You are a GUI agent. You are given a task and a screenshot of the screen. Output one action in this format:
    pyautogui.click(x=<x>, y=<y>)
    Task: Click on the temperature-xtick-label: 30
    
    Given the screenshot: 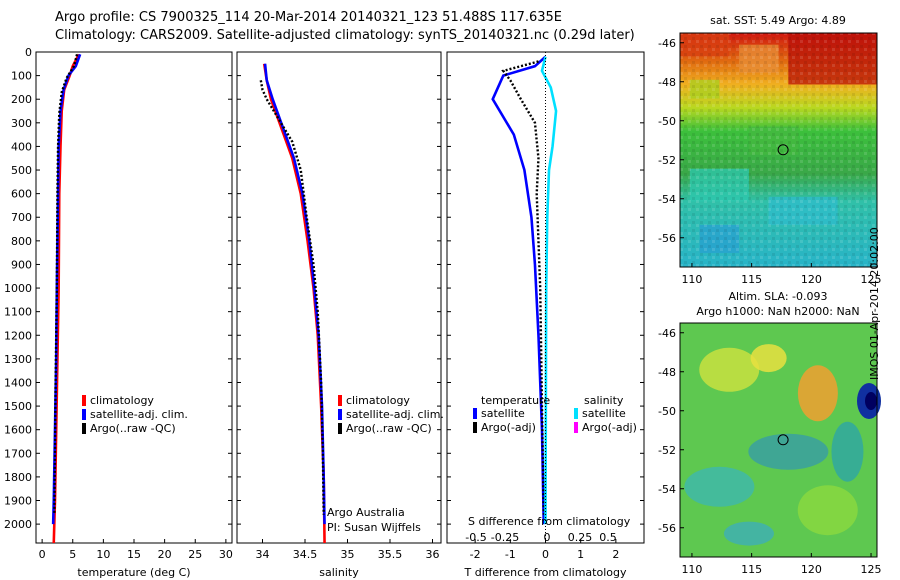 What is the action you would take?
    pyautogui.click(x=226, y=554)
    